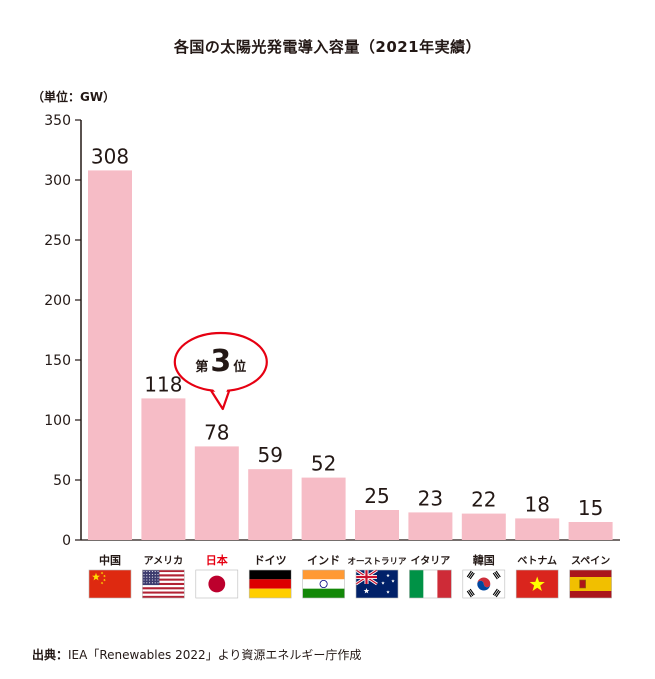 This screenshot has width=655, height=679. What do you see at coordinates (110, 584) in the screenshot?
I see `china-flag-icon` at bounding box center [110, 584].